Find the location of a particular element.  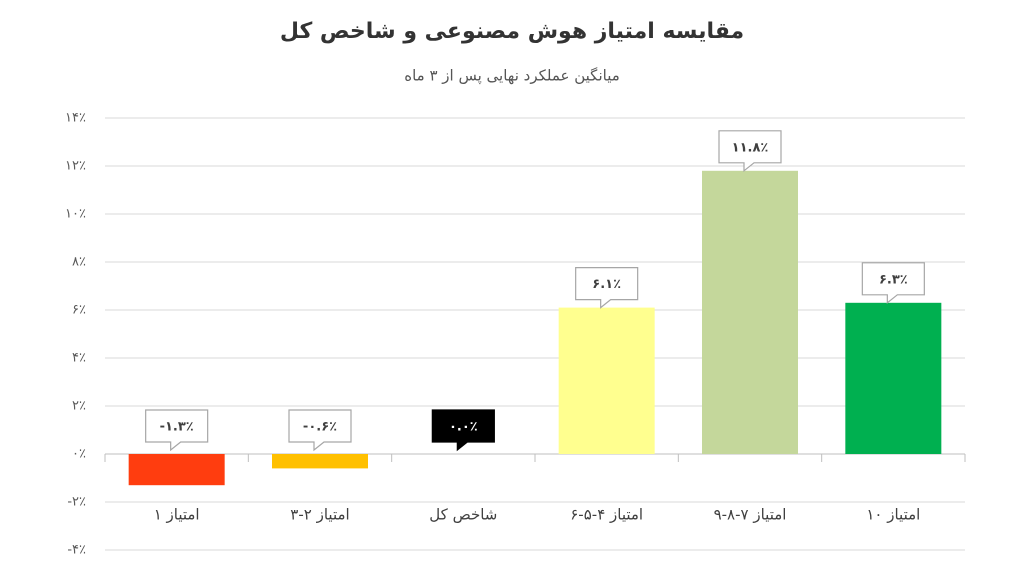

x-tick-label: امتیاز ۷-۸-۹ is located at coordinates (750, 515).